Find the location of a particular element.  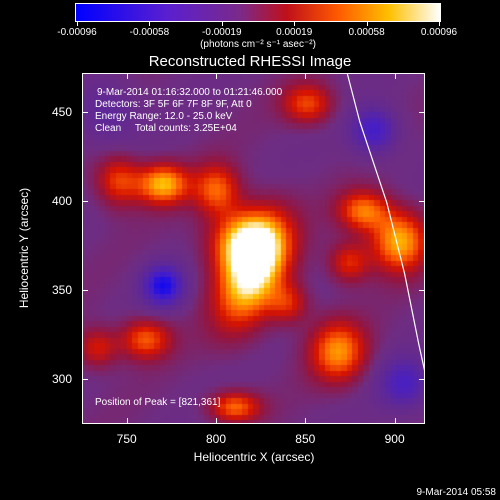

colorbar-units: (photons cm⁻² s⁻¹ asec⁻²) is located at coordinates (258, 44).